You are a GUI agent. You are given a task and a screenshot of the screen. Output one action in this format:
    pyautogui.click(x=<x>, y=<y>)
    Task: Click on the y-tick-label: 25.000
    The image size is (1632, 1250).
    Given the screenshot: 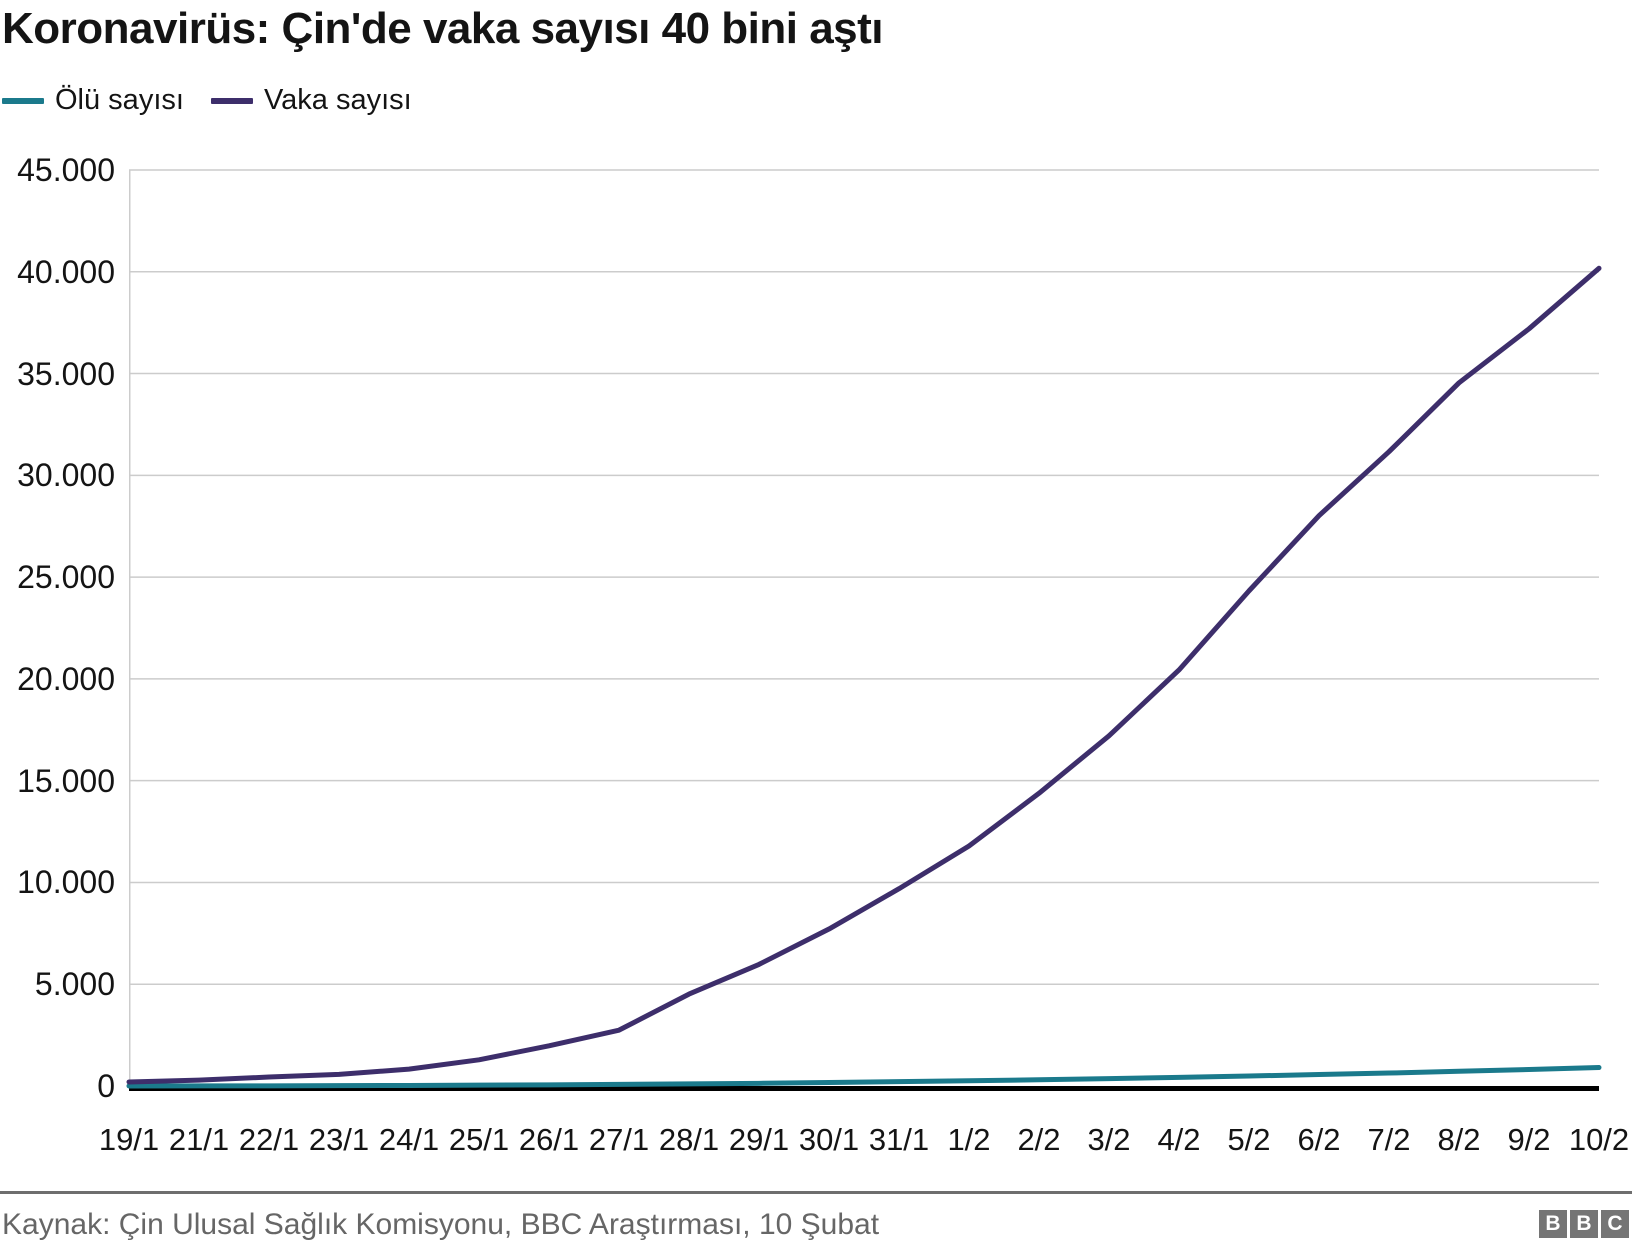 What is the action you would take?
    pyautogui.click(x=66, y=577)
    